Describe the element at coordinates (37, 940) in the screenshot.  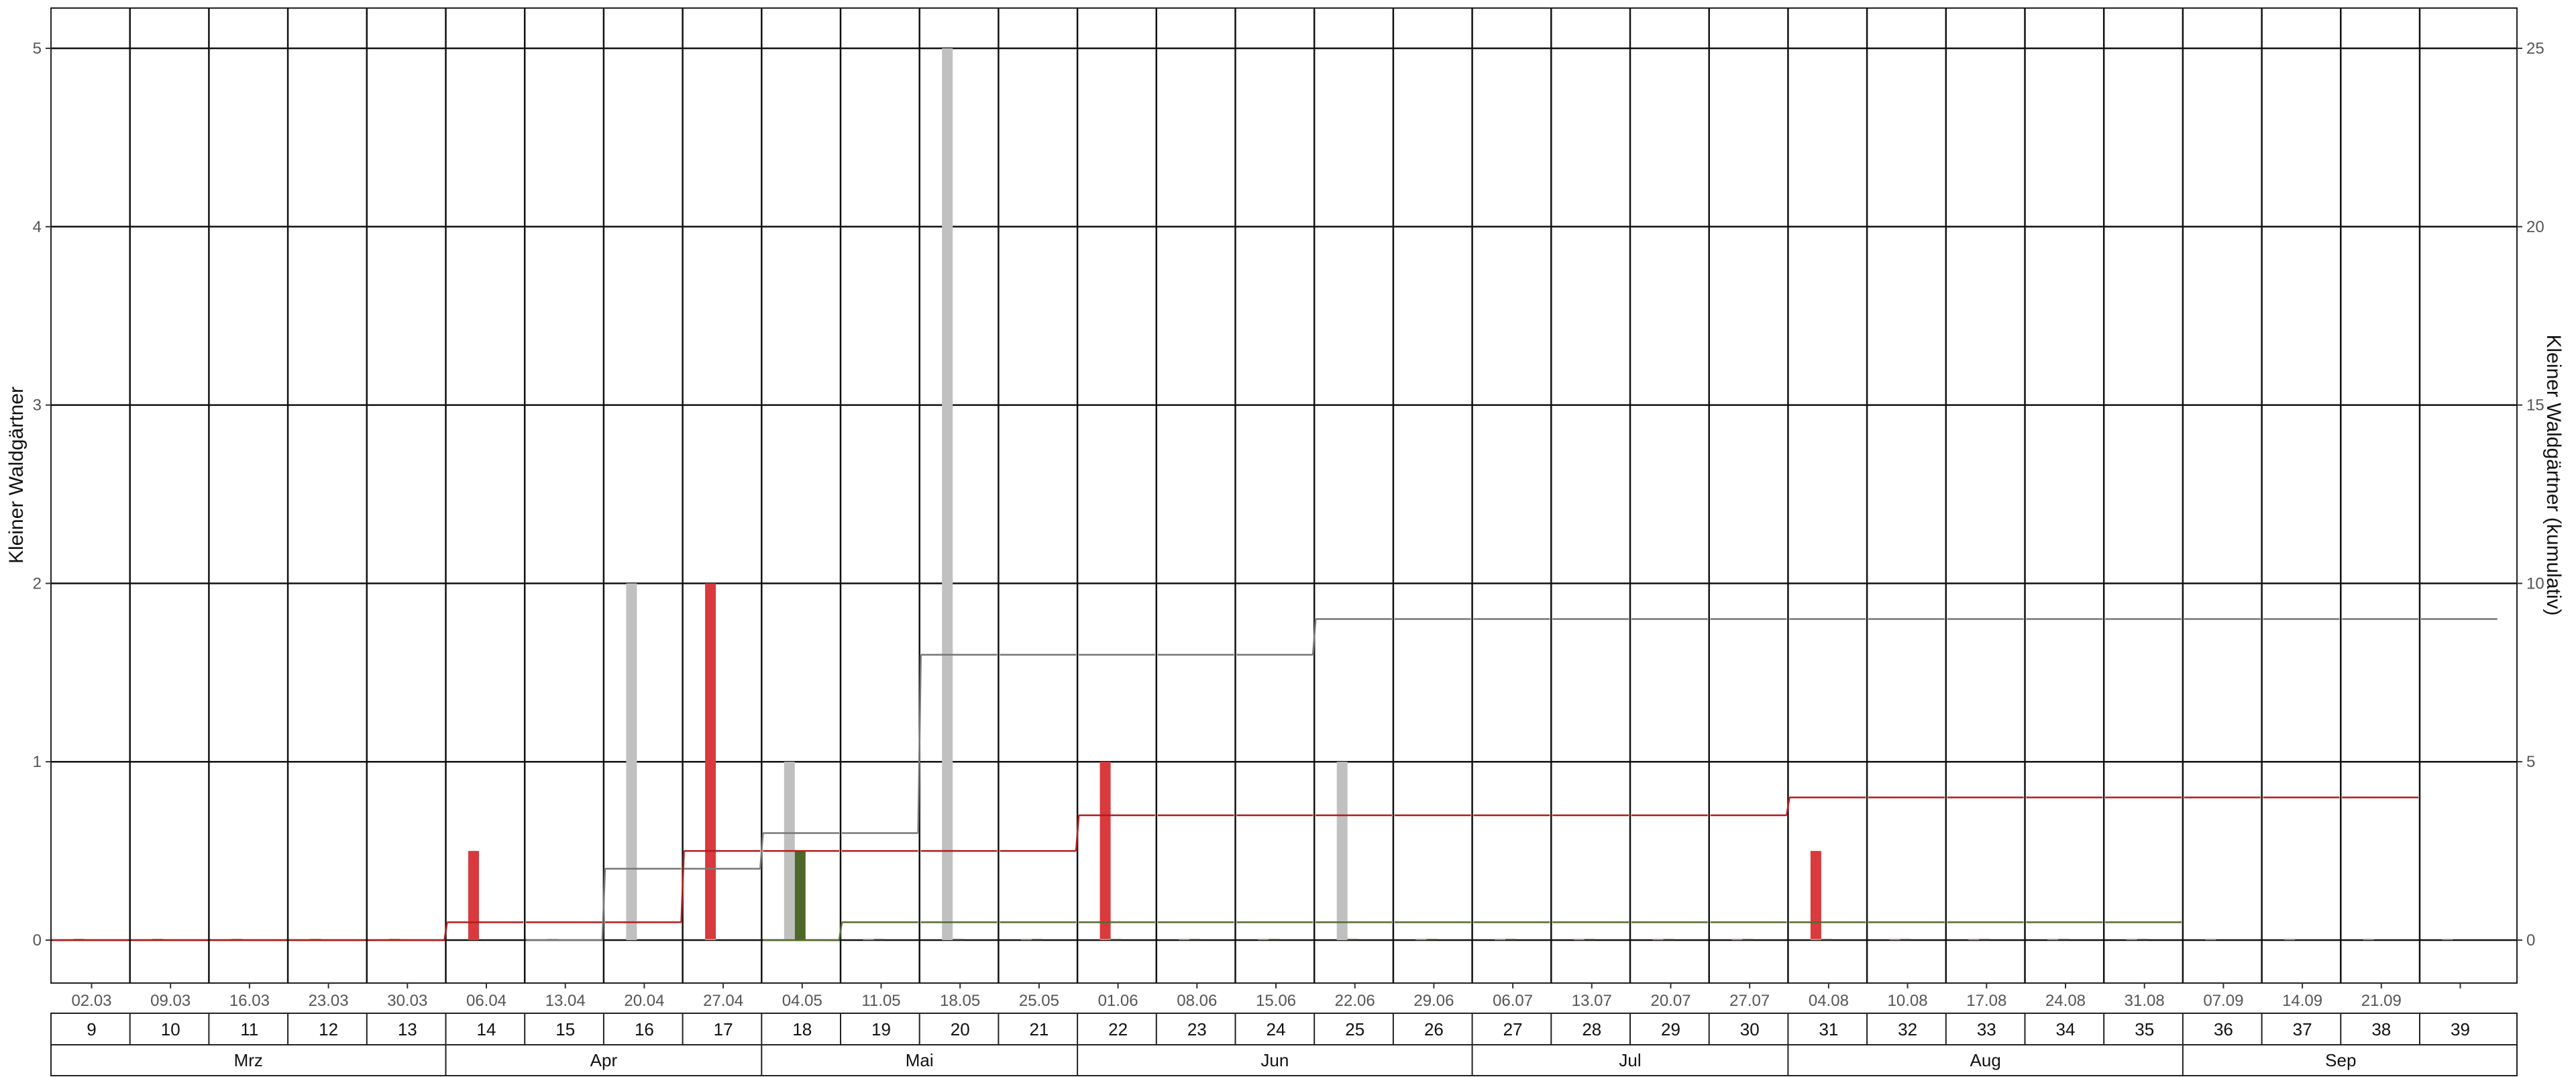
I see `y-tick-label-left: 0` at that location.